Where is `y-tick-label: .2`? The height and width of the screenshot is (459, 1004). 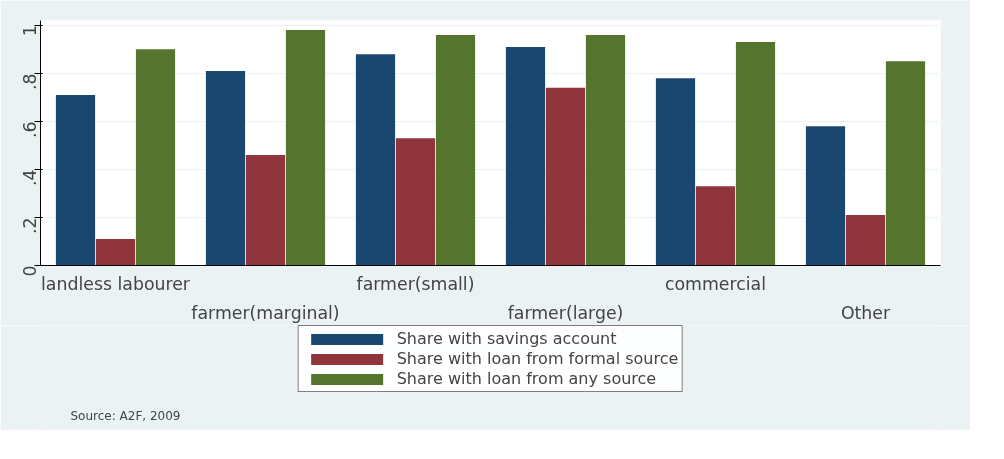 y-tick-label: .2 is located at coordinates (30, 225).